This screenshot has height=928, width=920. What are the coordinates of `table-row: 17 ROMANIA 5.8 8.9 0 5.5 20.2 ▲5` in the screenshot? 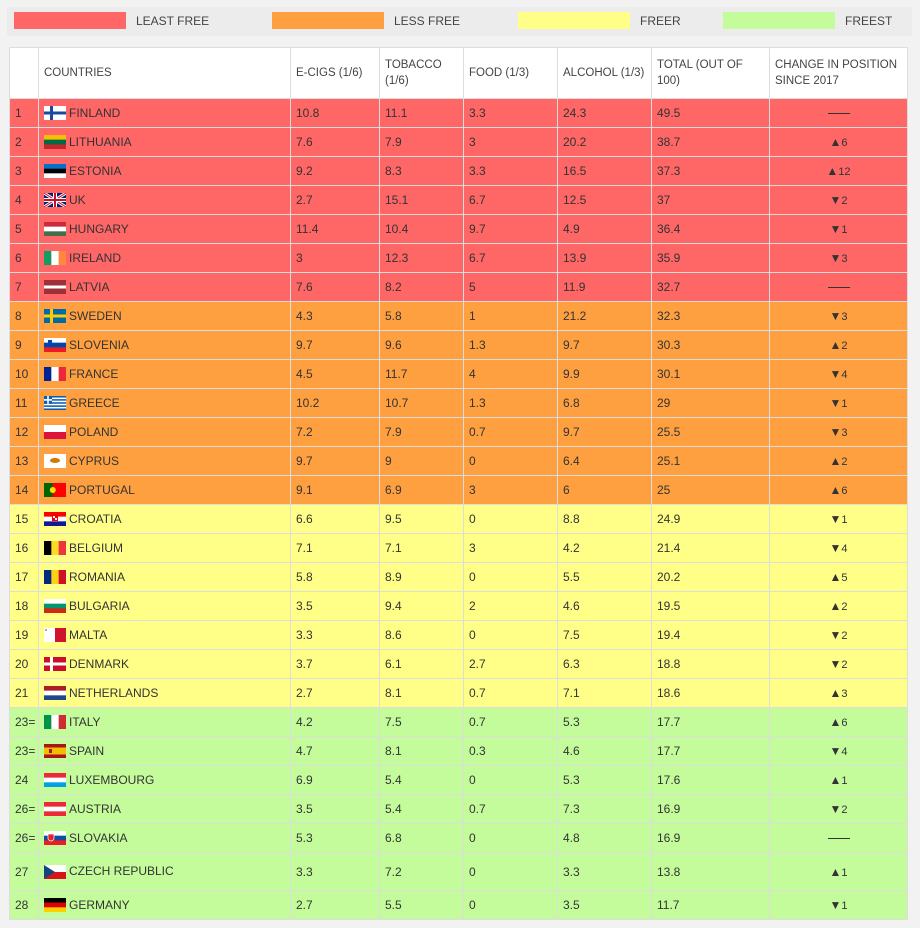 It's located at (458, 577).